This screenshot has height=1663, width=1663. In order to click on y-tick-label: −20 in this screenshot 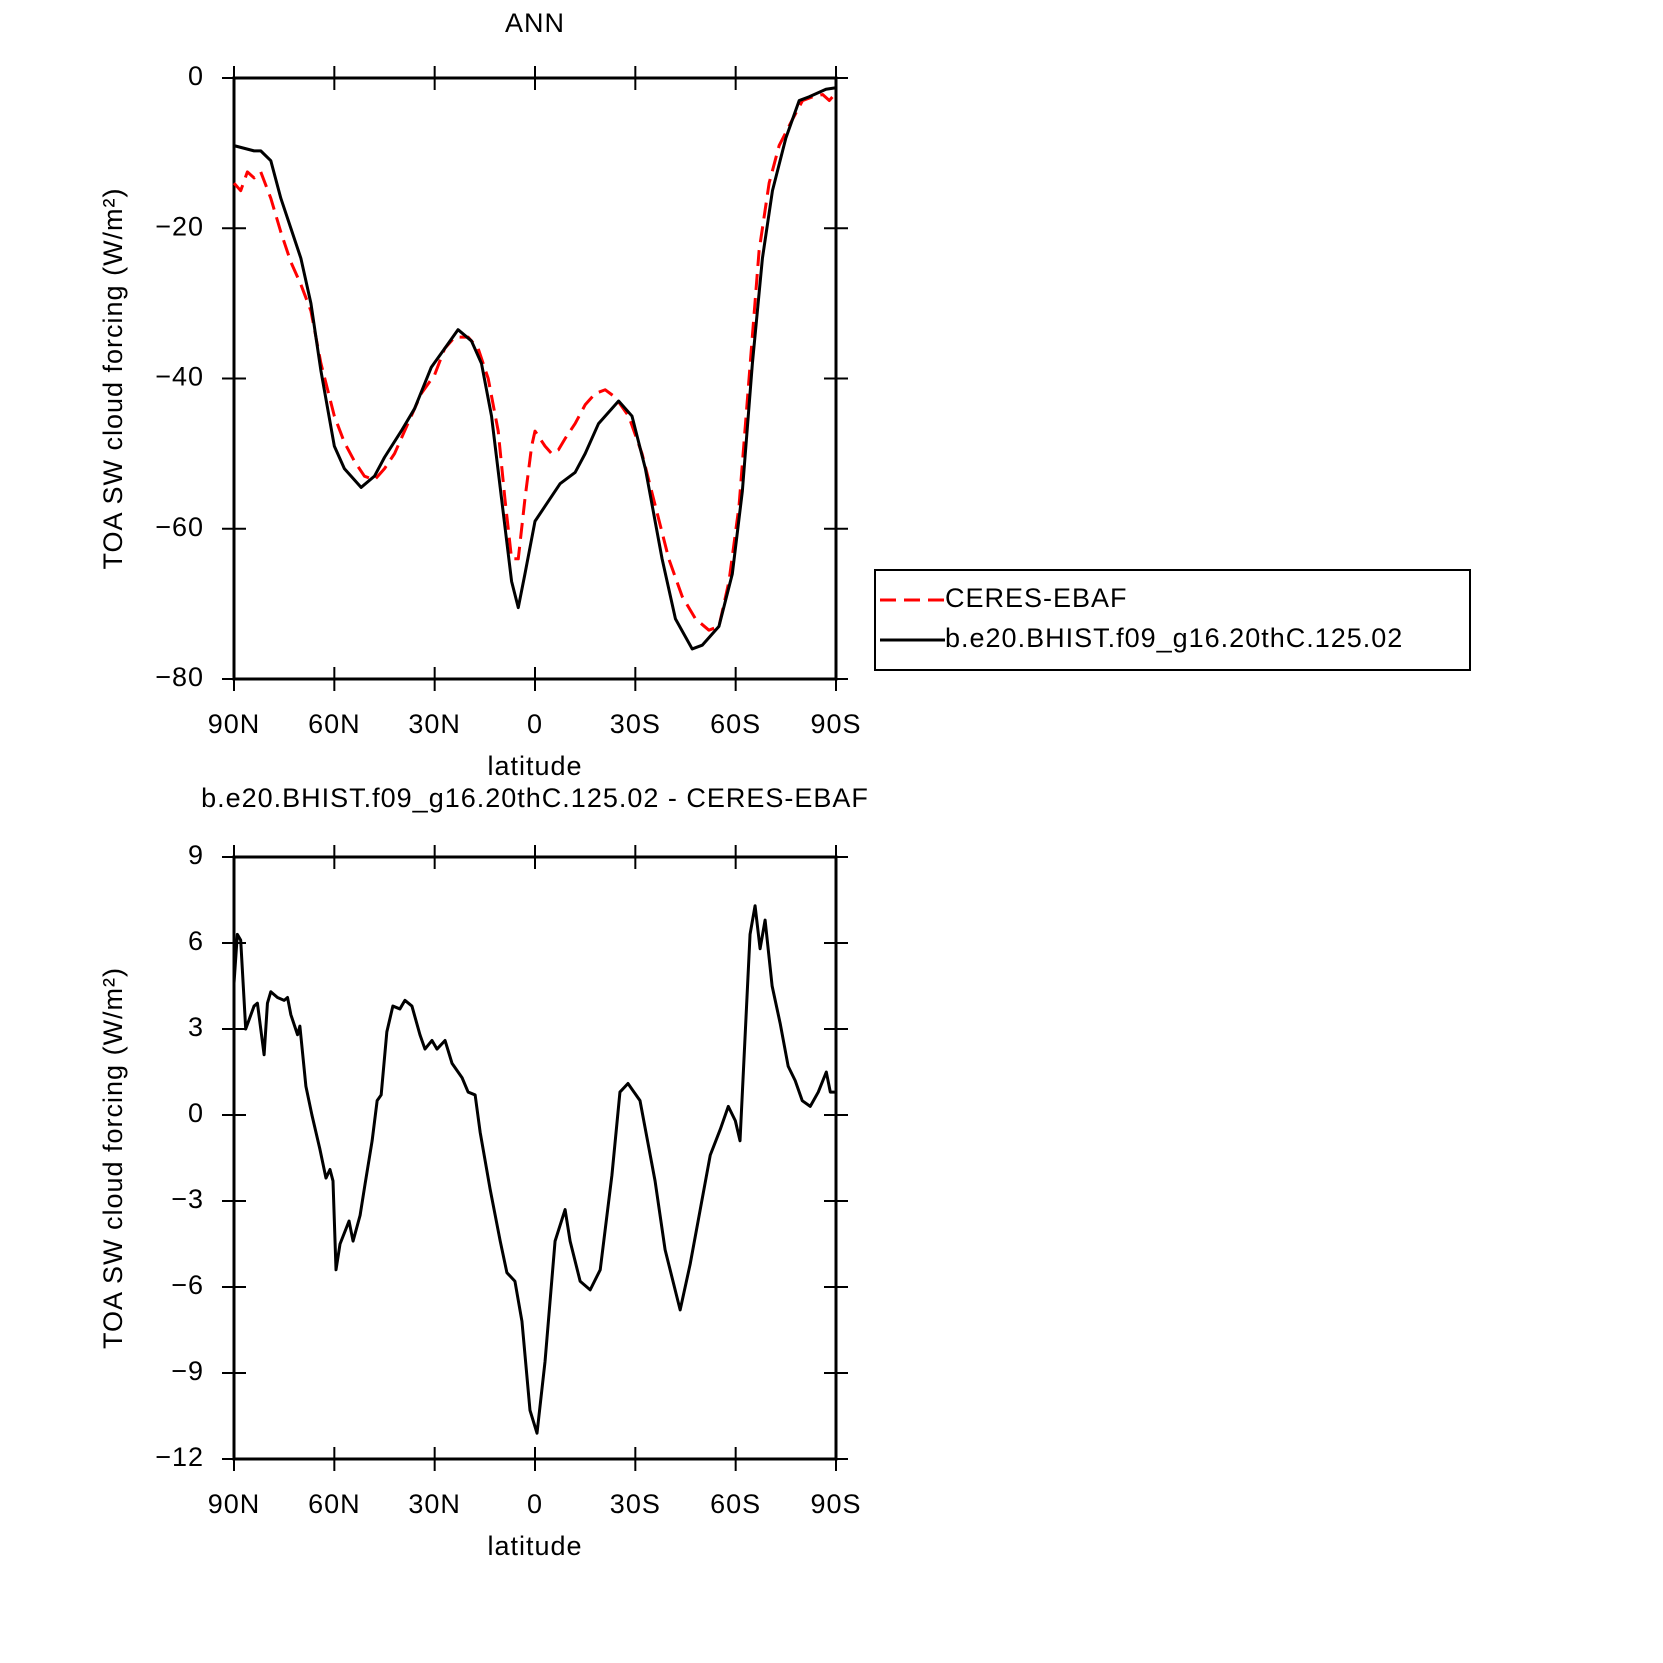, I will do `click(179, 226)`.